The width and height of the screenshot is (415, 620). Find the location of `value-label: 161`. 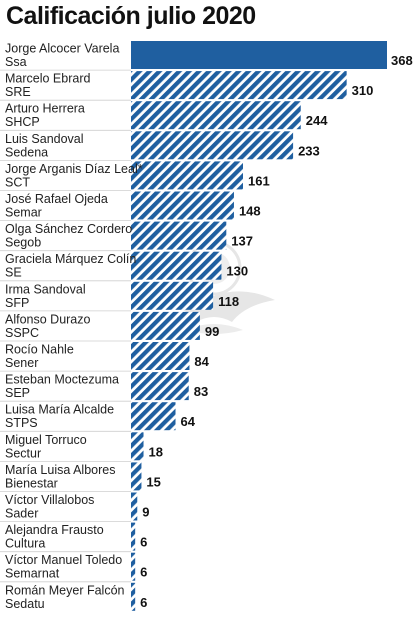

value-label: 161 is located at coordinates (259, 180).